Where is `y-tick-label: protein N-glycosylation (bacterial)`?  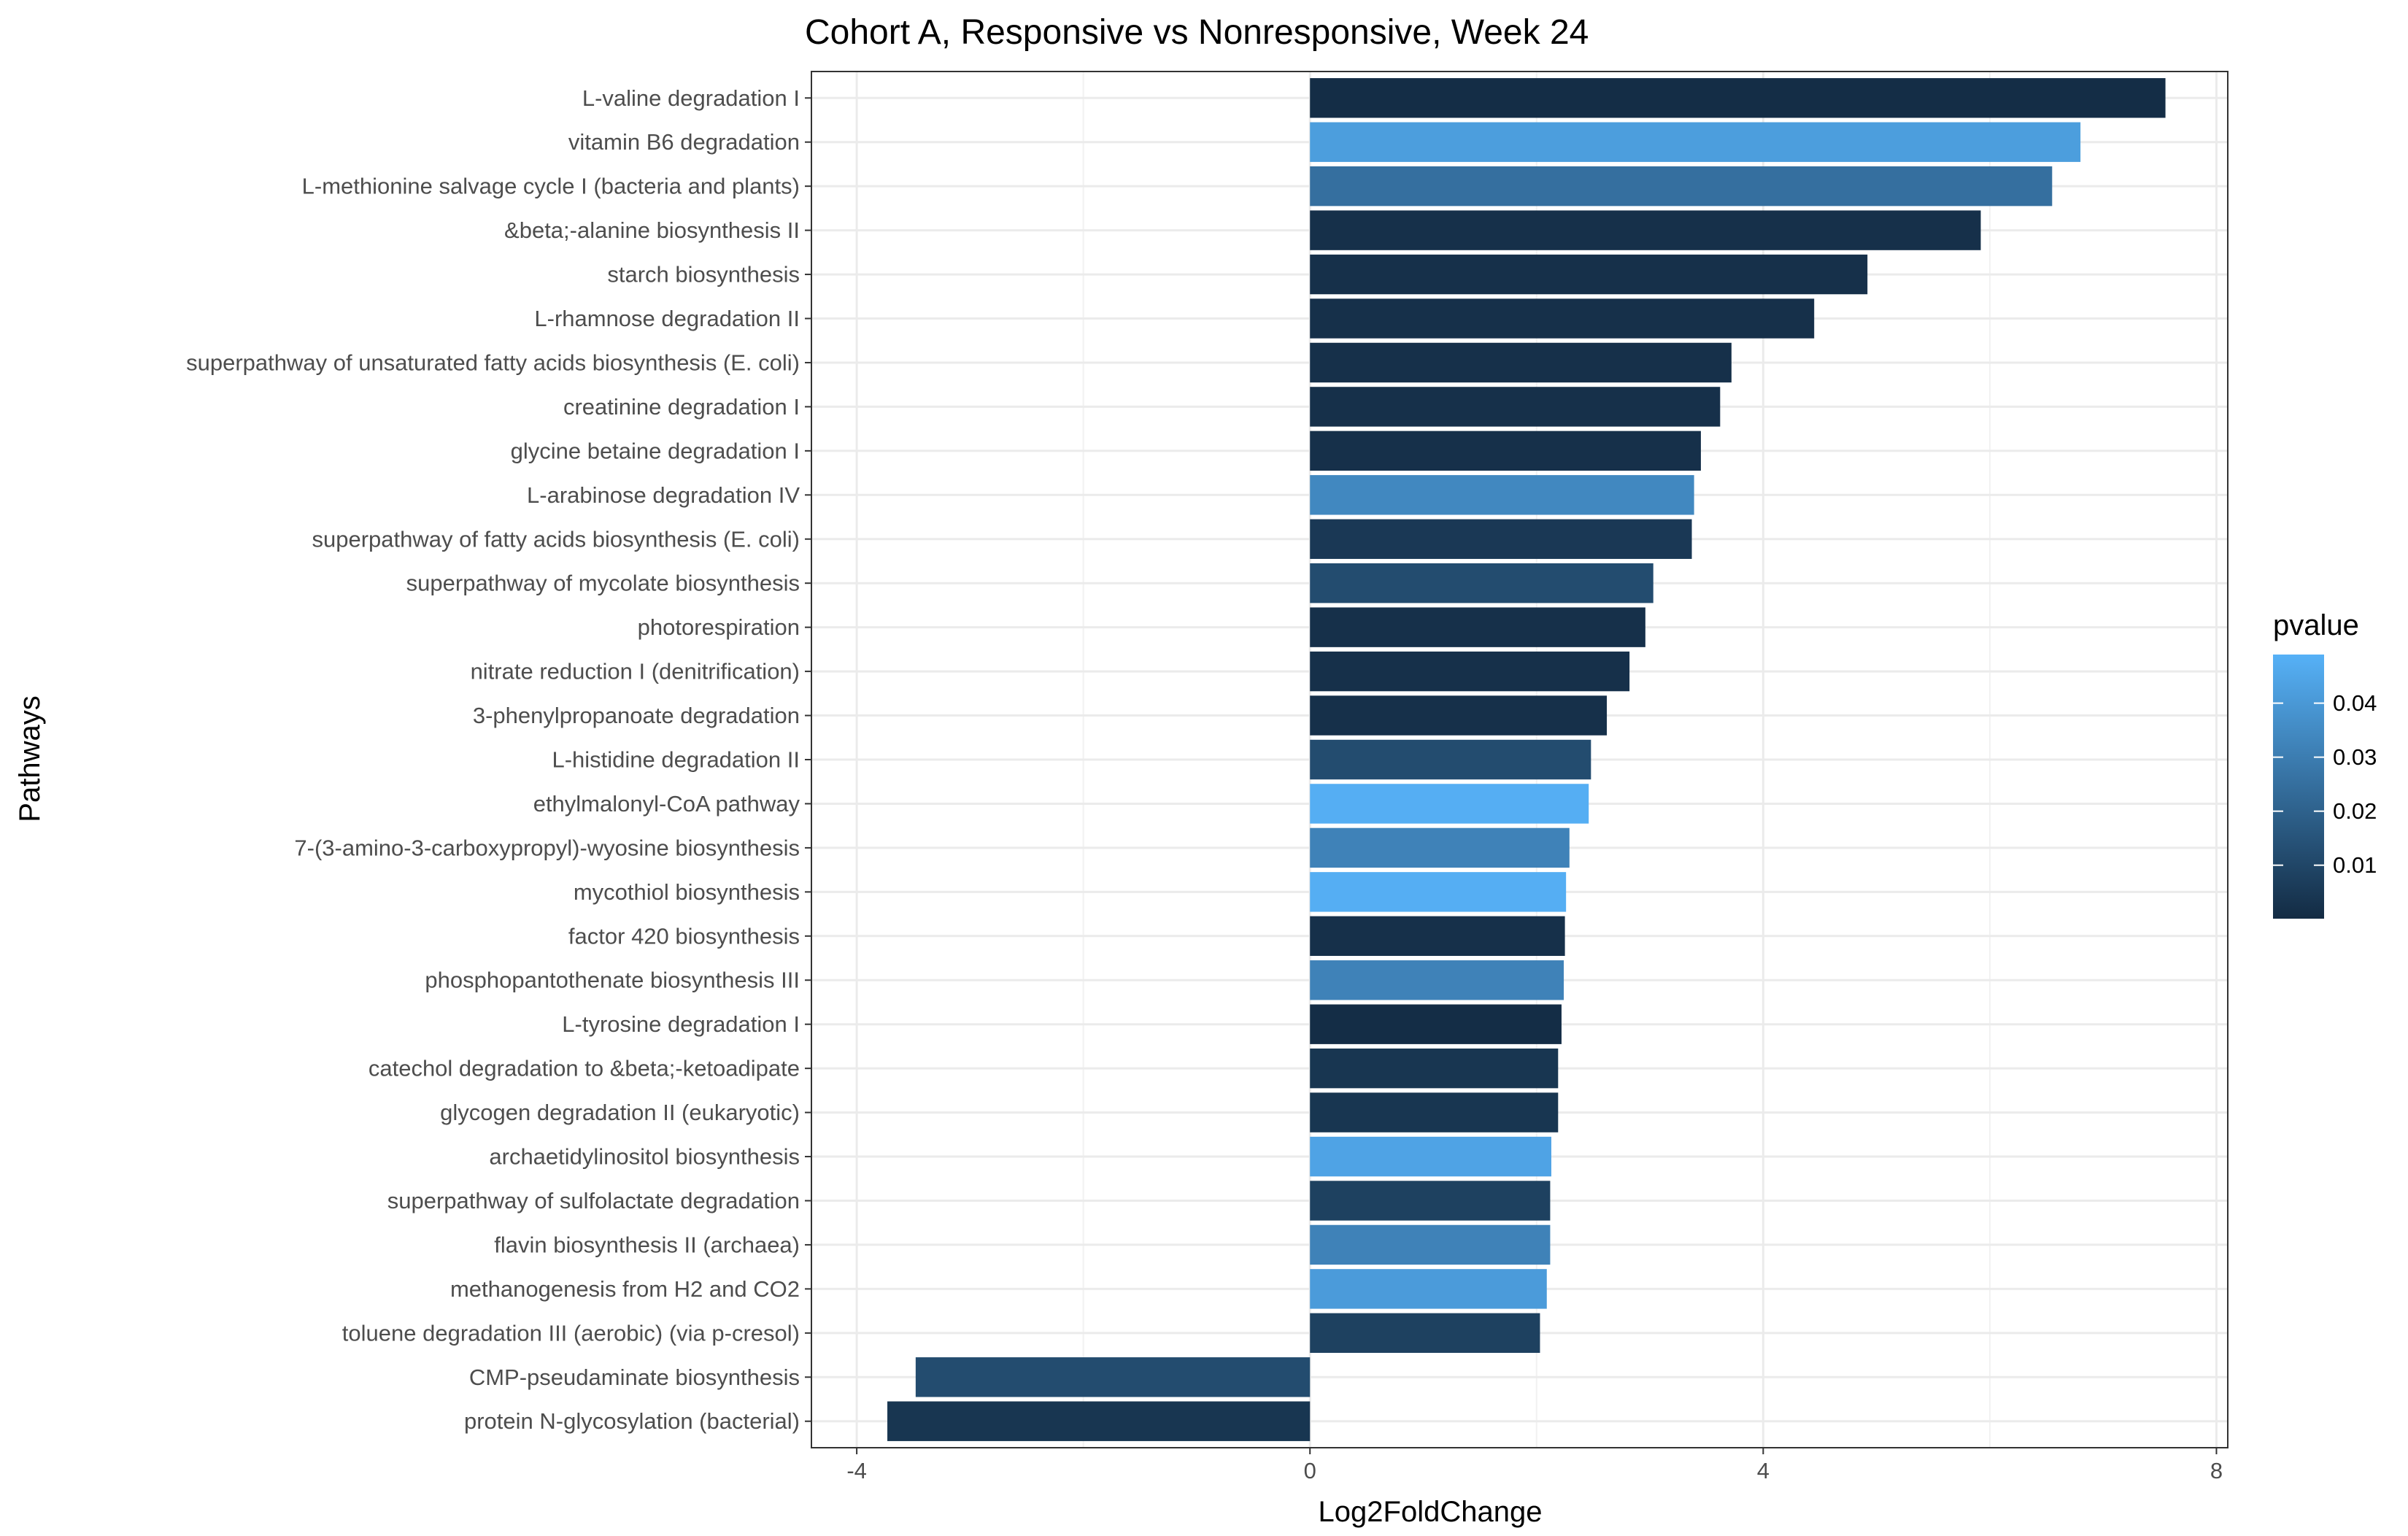
y-tick-label: protein N-glycosylation (bacterial) is located at coordinates (632, 1421).